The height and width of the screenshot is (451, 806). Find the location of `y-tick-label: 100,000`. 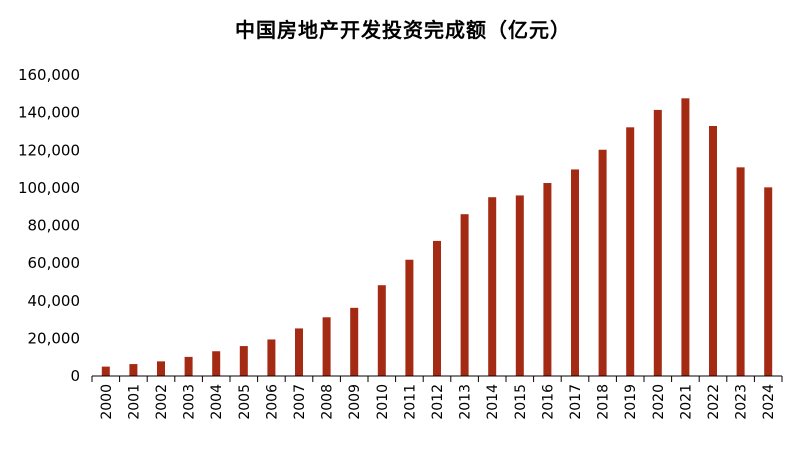

y-tick-label: 100,000 is located at coordinates (49, 188).